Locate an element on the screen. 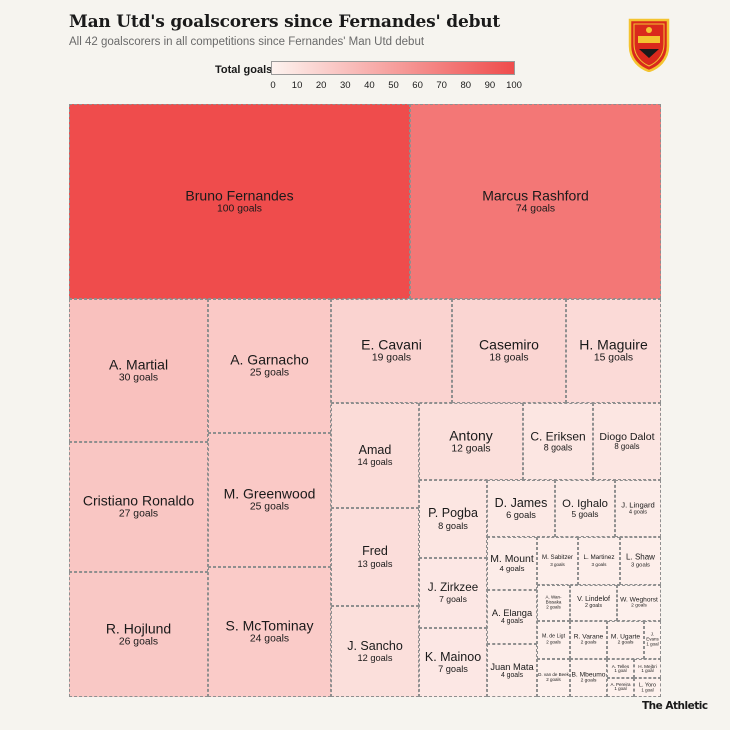 The image size is (730, 730). treemap-cell-label: L. Shaw 3 goals is located at coordinates (640, 561).